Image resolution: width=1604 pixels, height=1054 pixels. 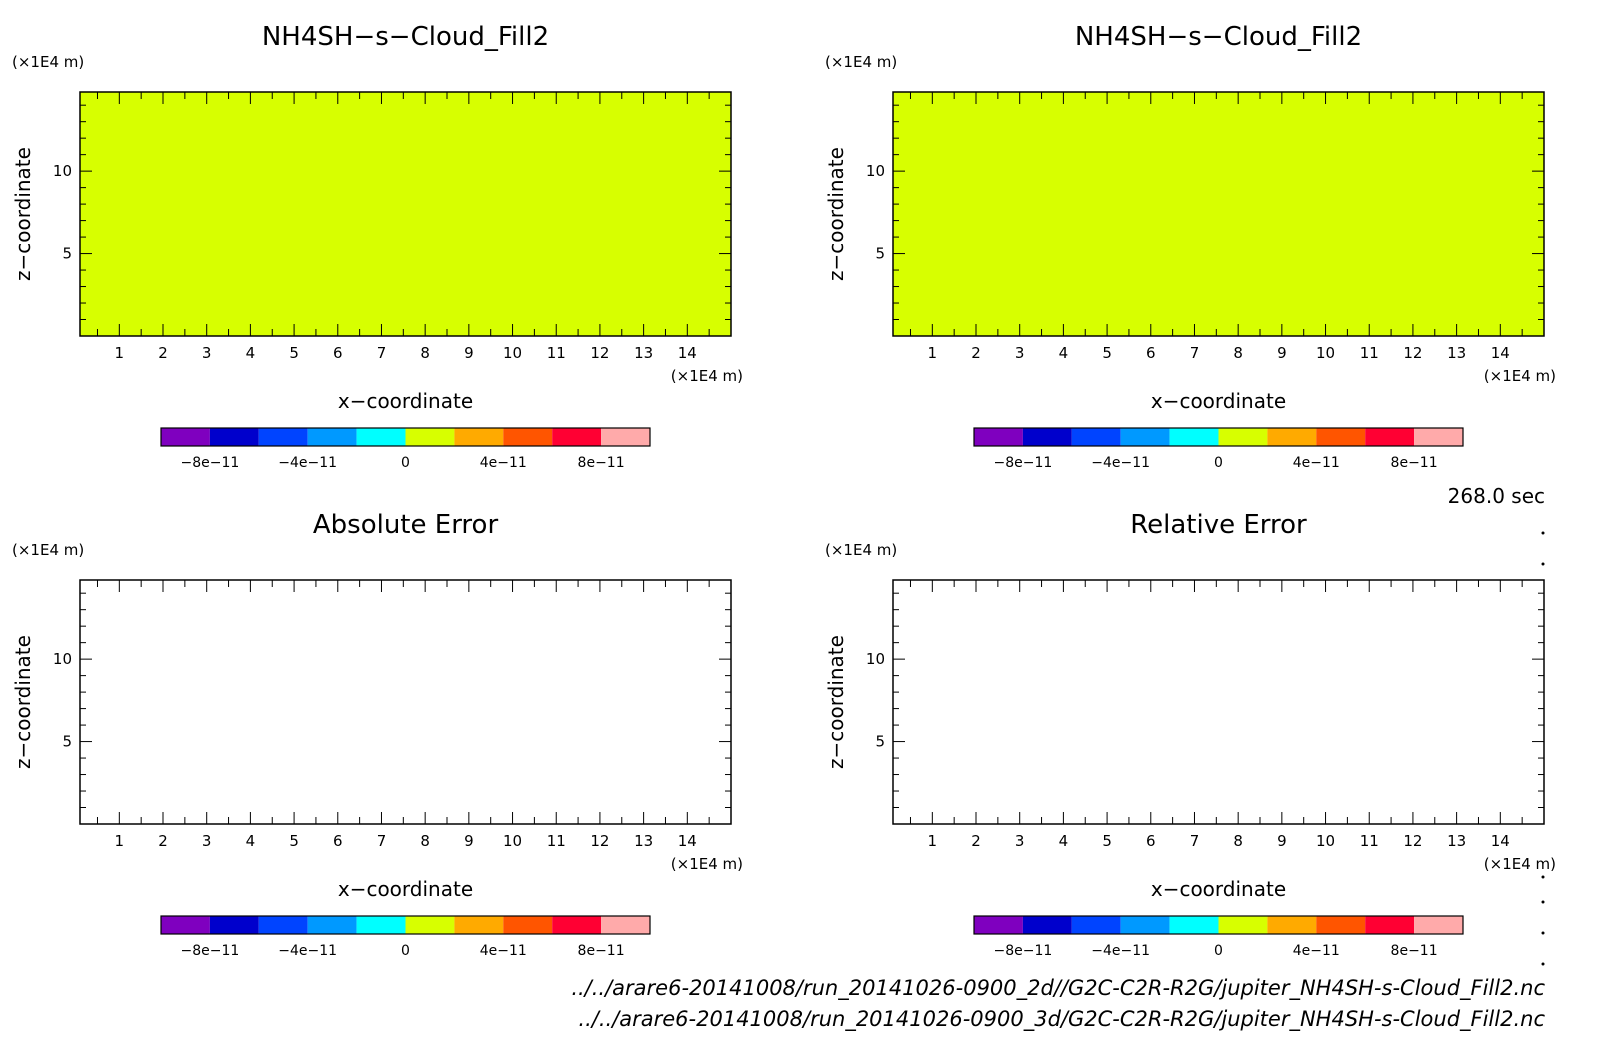 I want to click on x-tick-label: 2, so click(x=976, y=353).